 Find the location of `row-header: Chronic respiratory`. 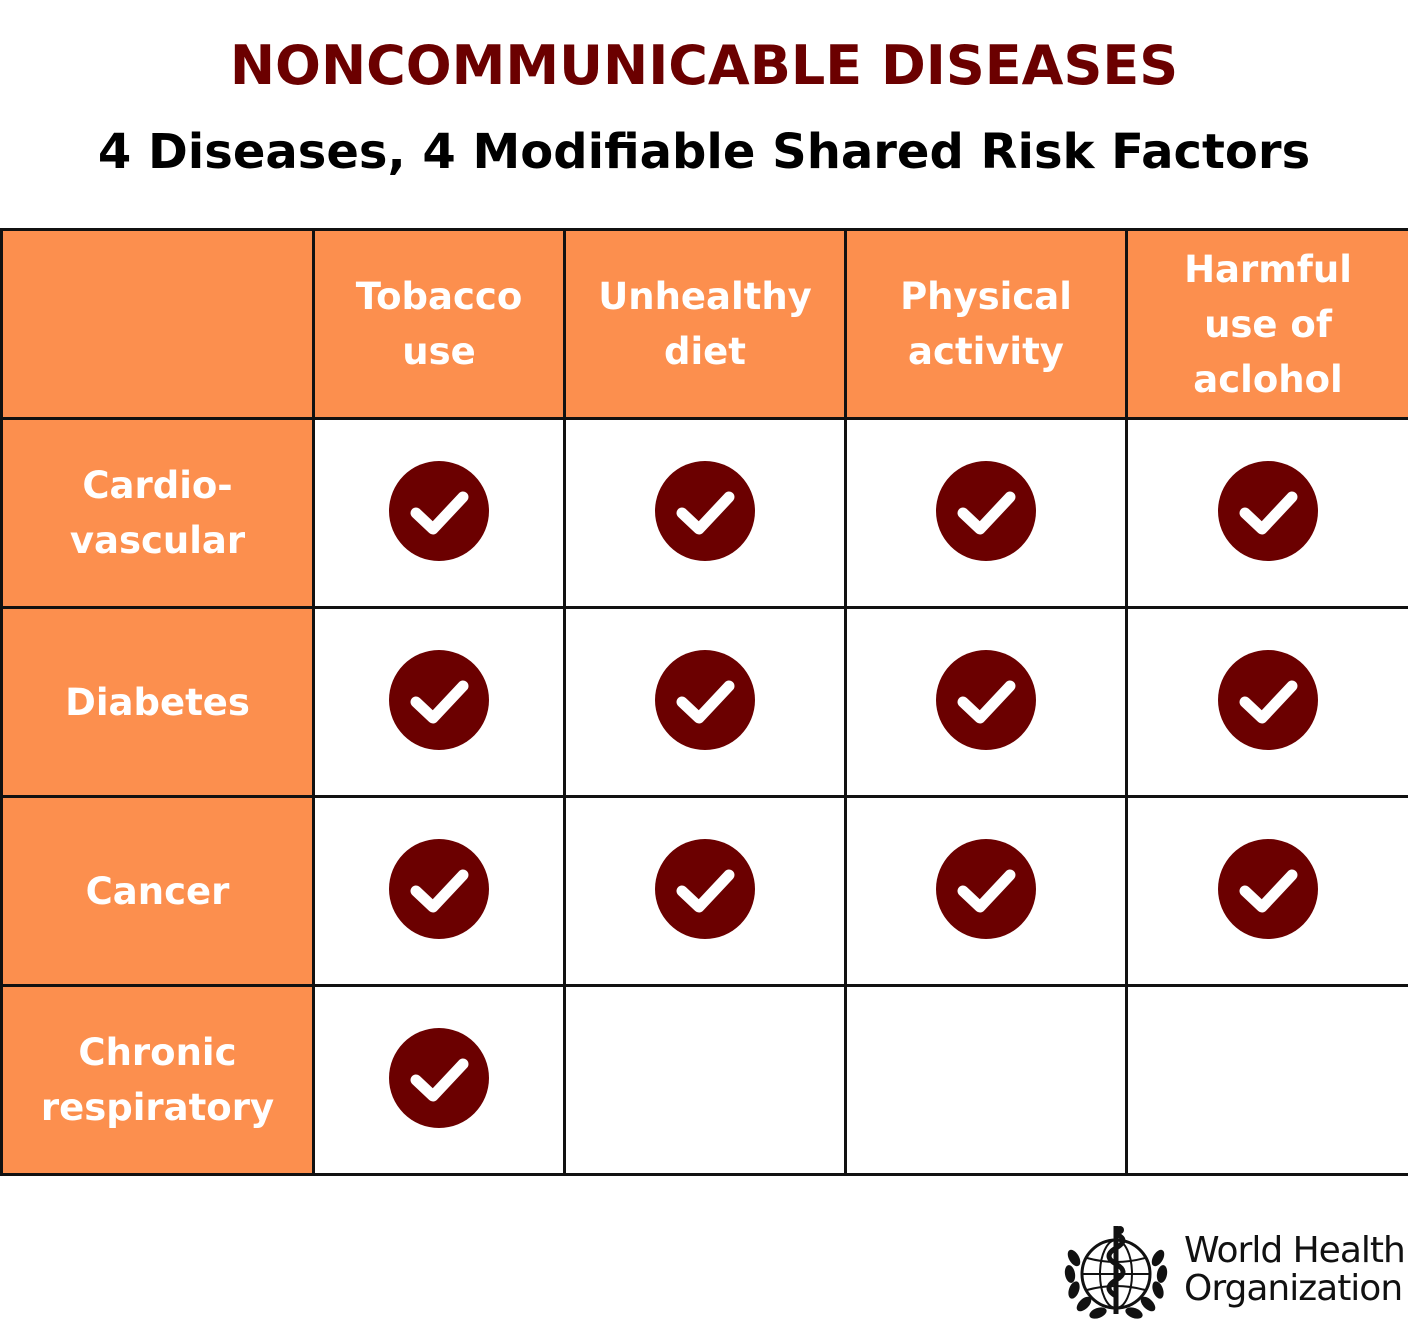

row-header: Chronic respiratory is located at coordinates (158, 1080).